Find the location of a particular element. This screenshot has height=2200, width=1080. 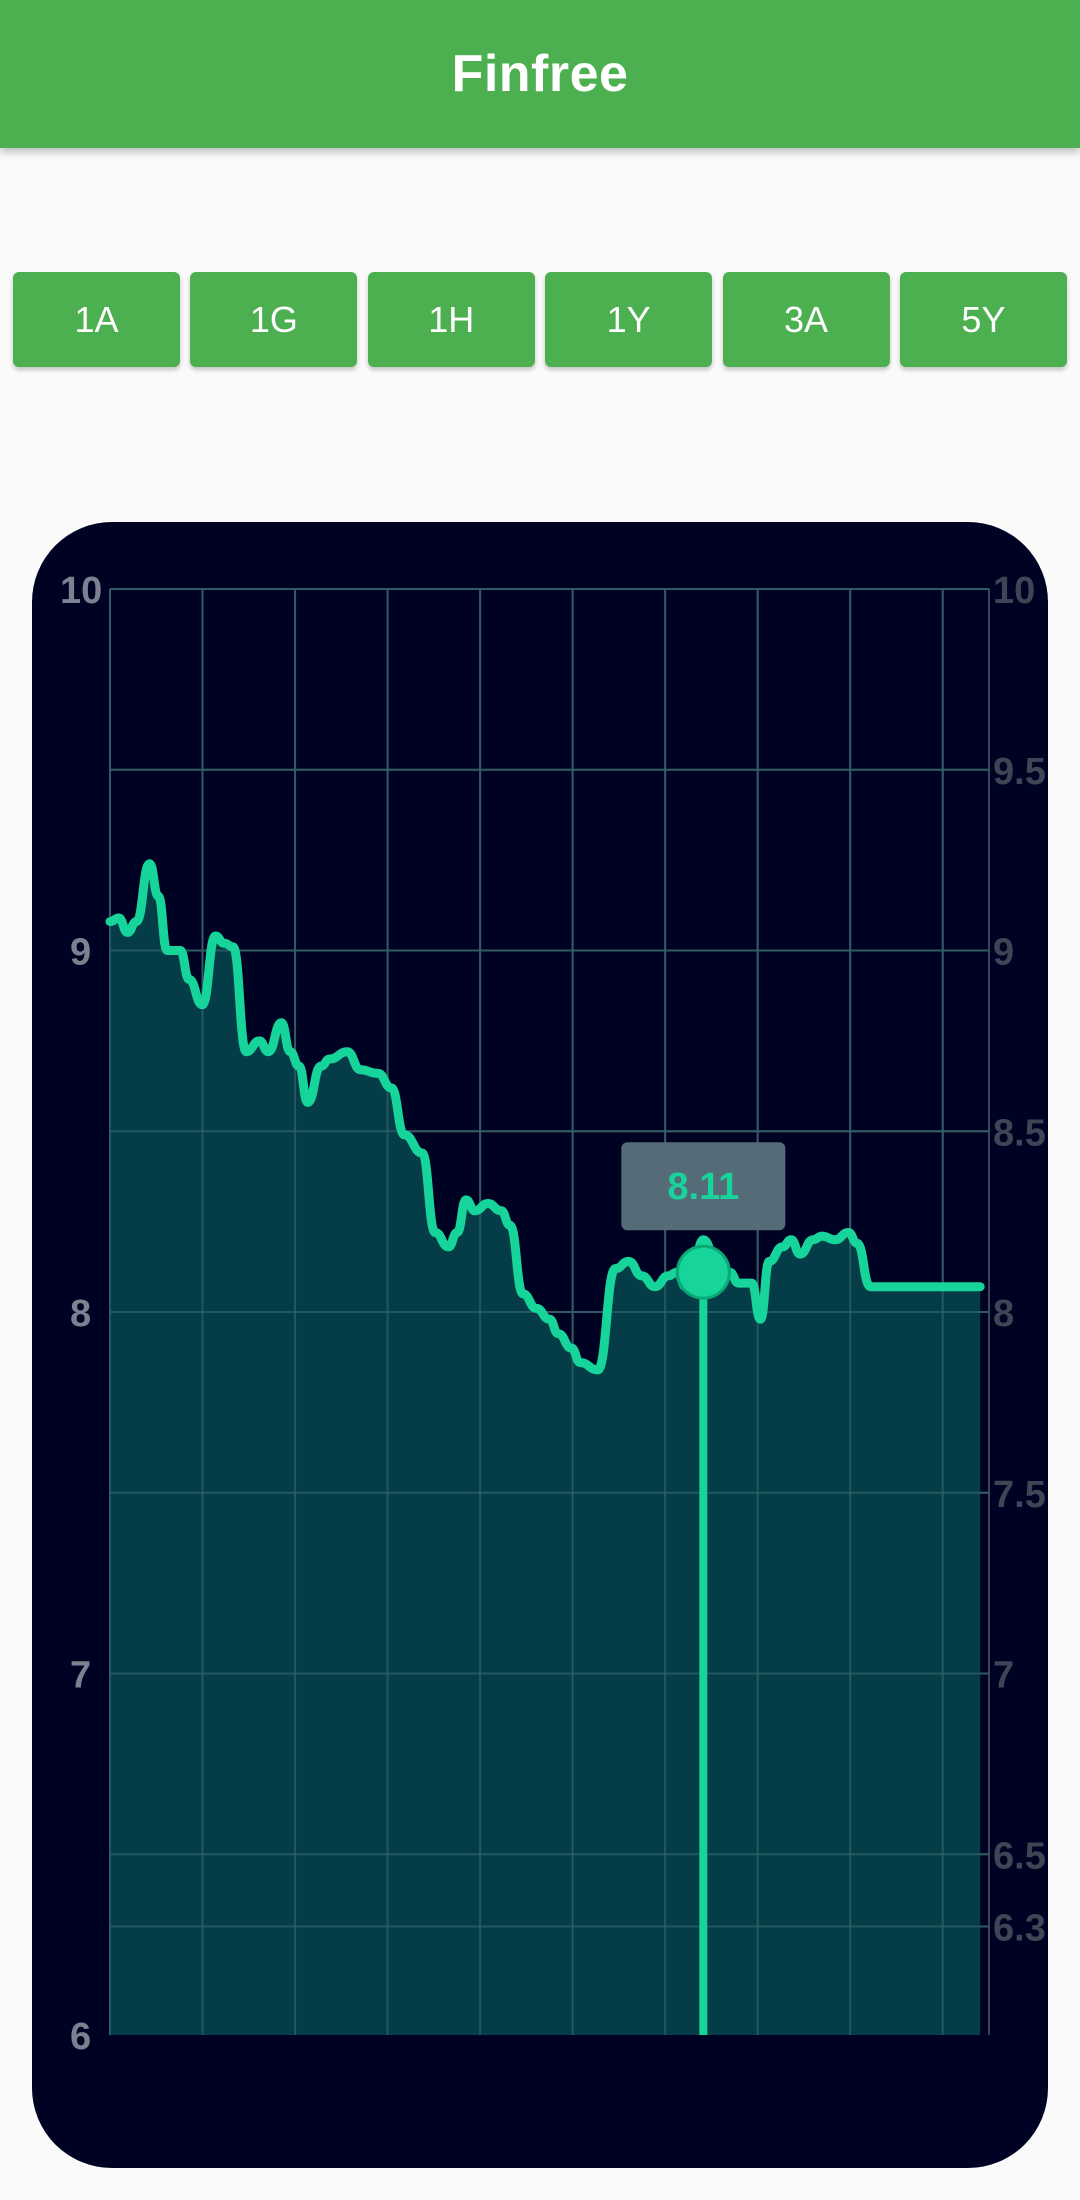

right-tick-label: 7.5 is located at coordinates (1019, 1495).